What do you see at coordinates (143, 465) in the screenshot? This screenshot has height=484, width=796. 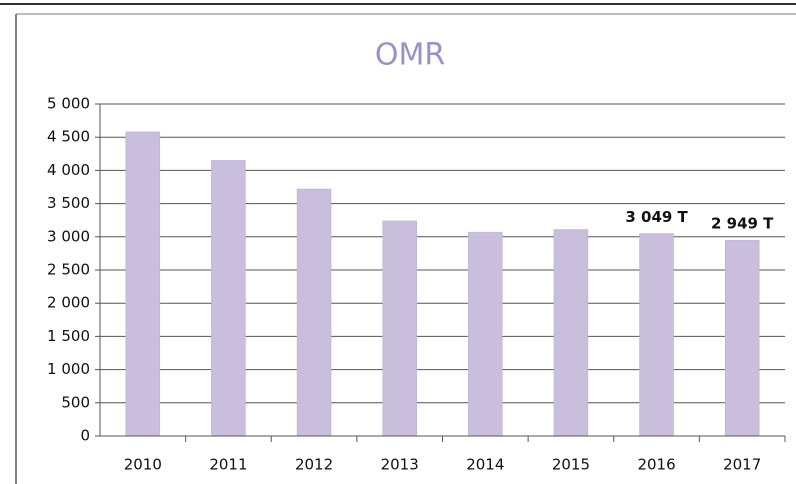 I see `x-tick-label: 2010` at bounding box center [143, 465].